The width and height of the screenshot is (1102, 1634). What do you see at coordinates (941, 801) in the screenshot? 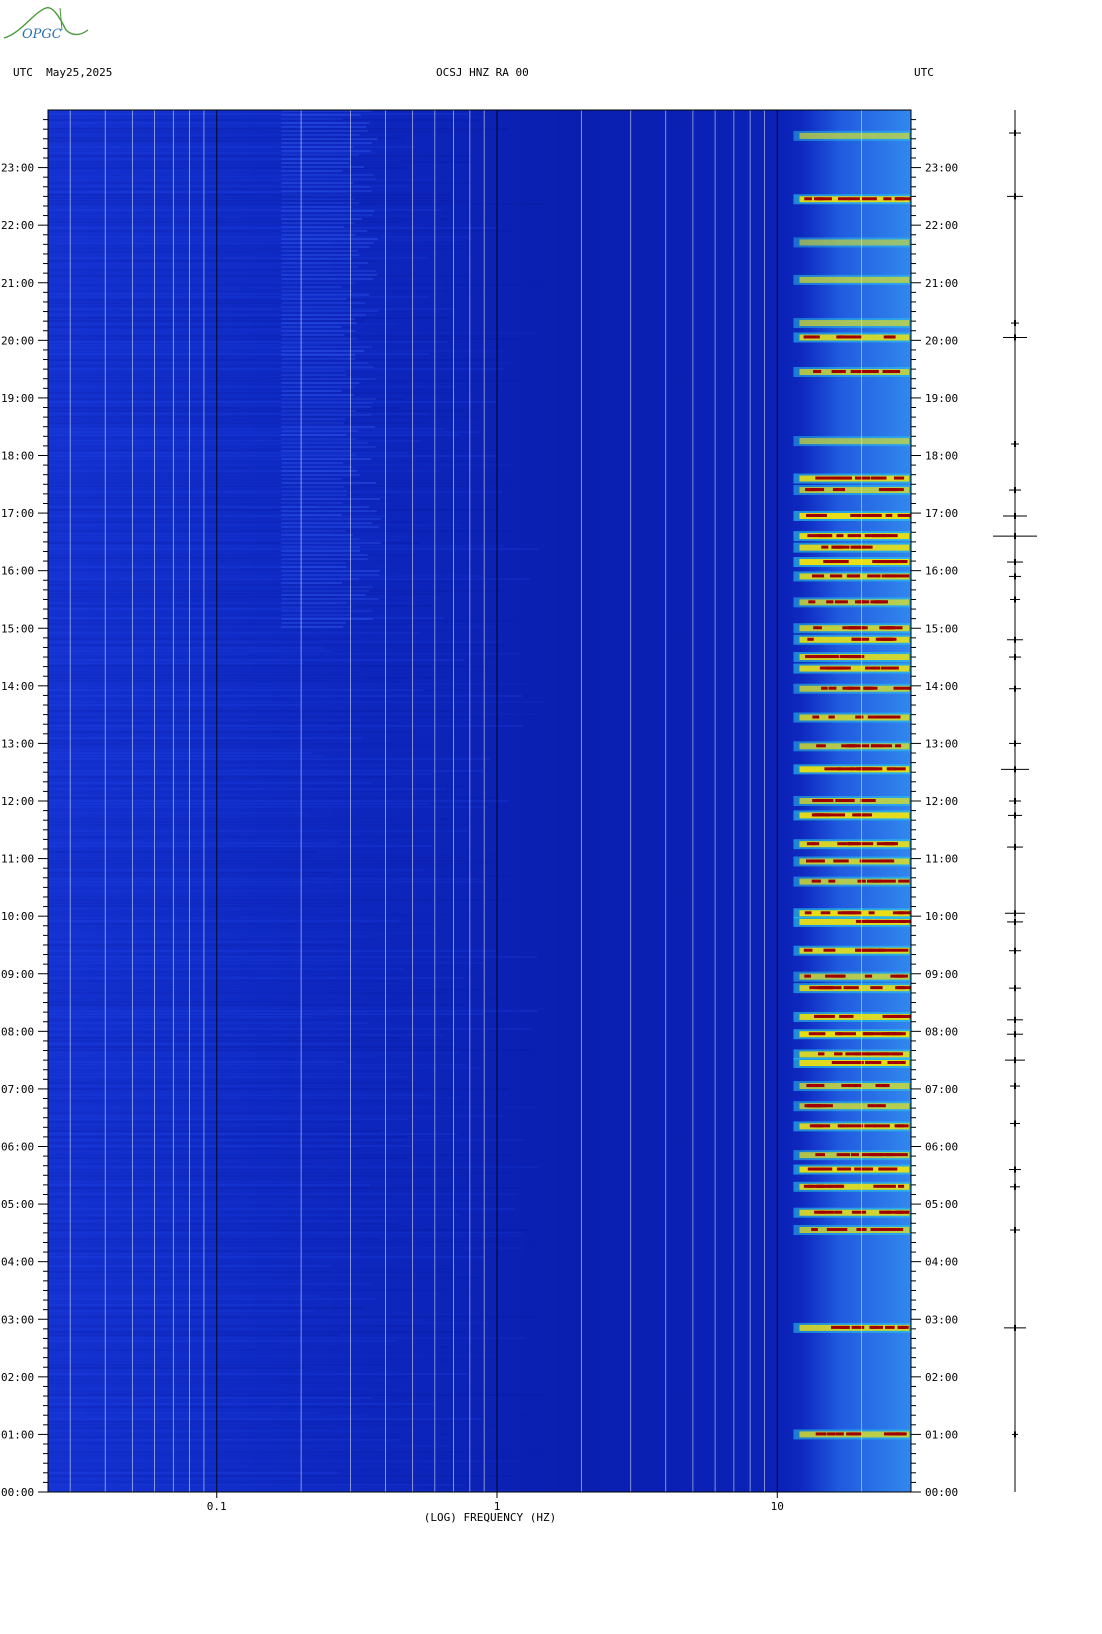
I see `time-tick-label-right: 12:00` at bounding box center [941, 801].